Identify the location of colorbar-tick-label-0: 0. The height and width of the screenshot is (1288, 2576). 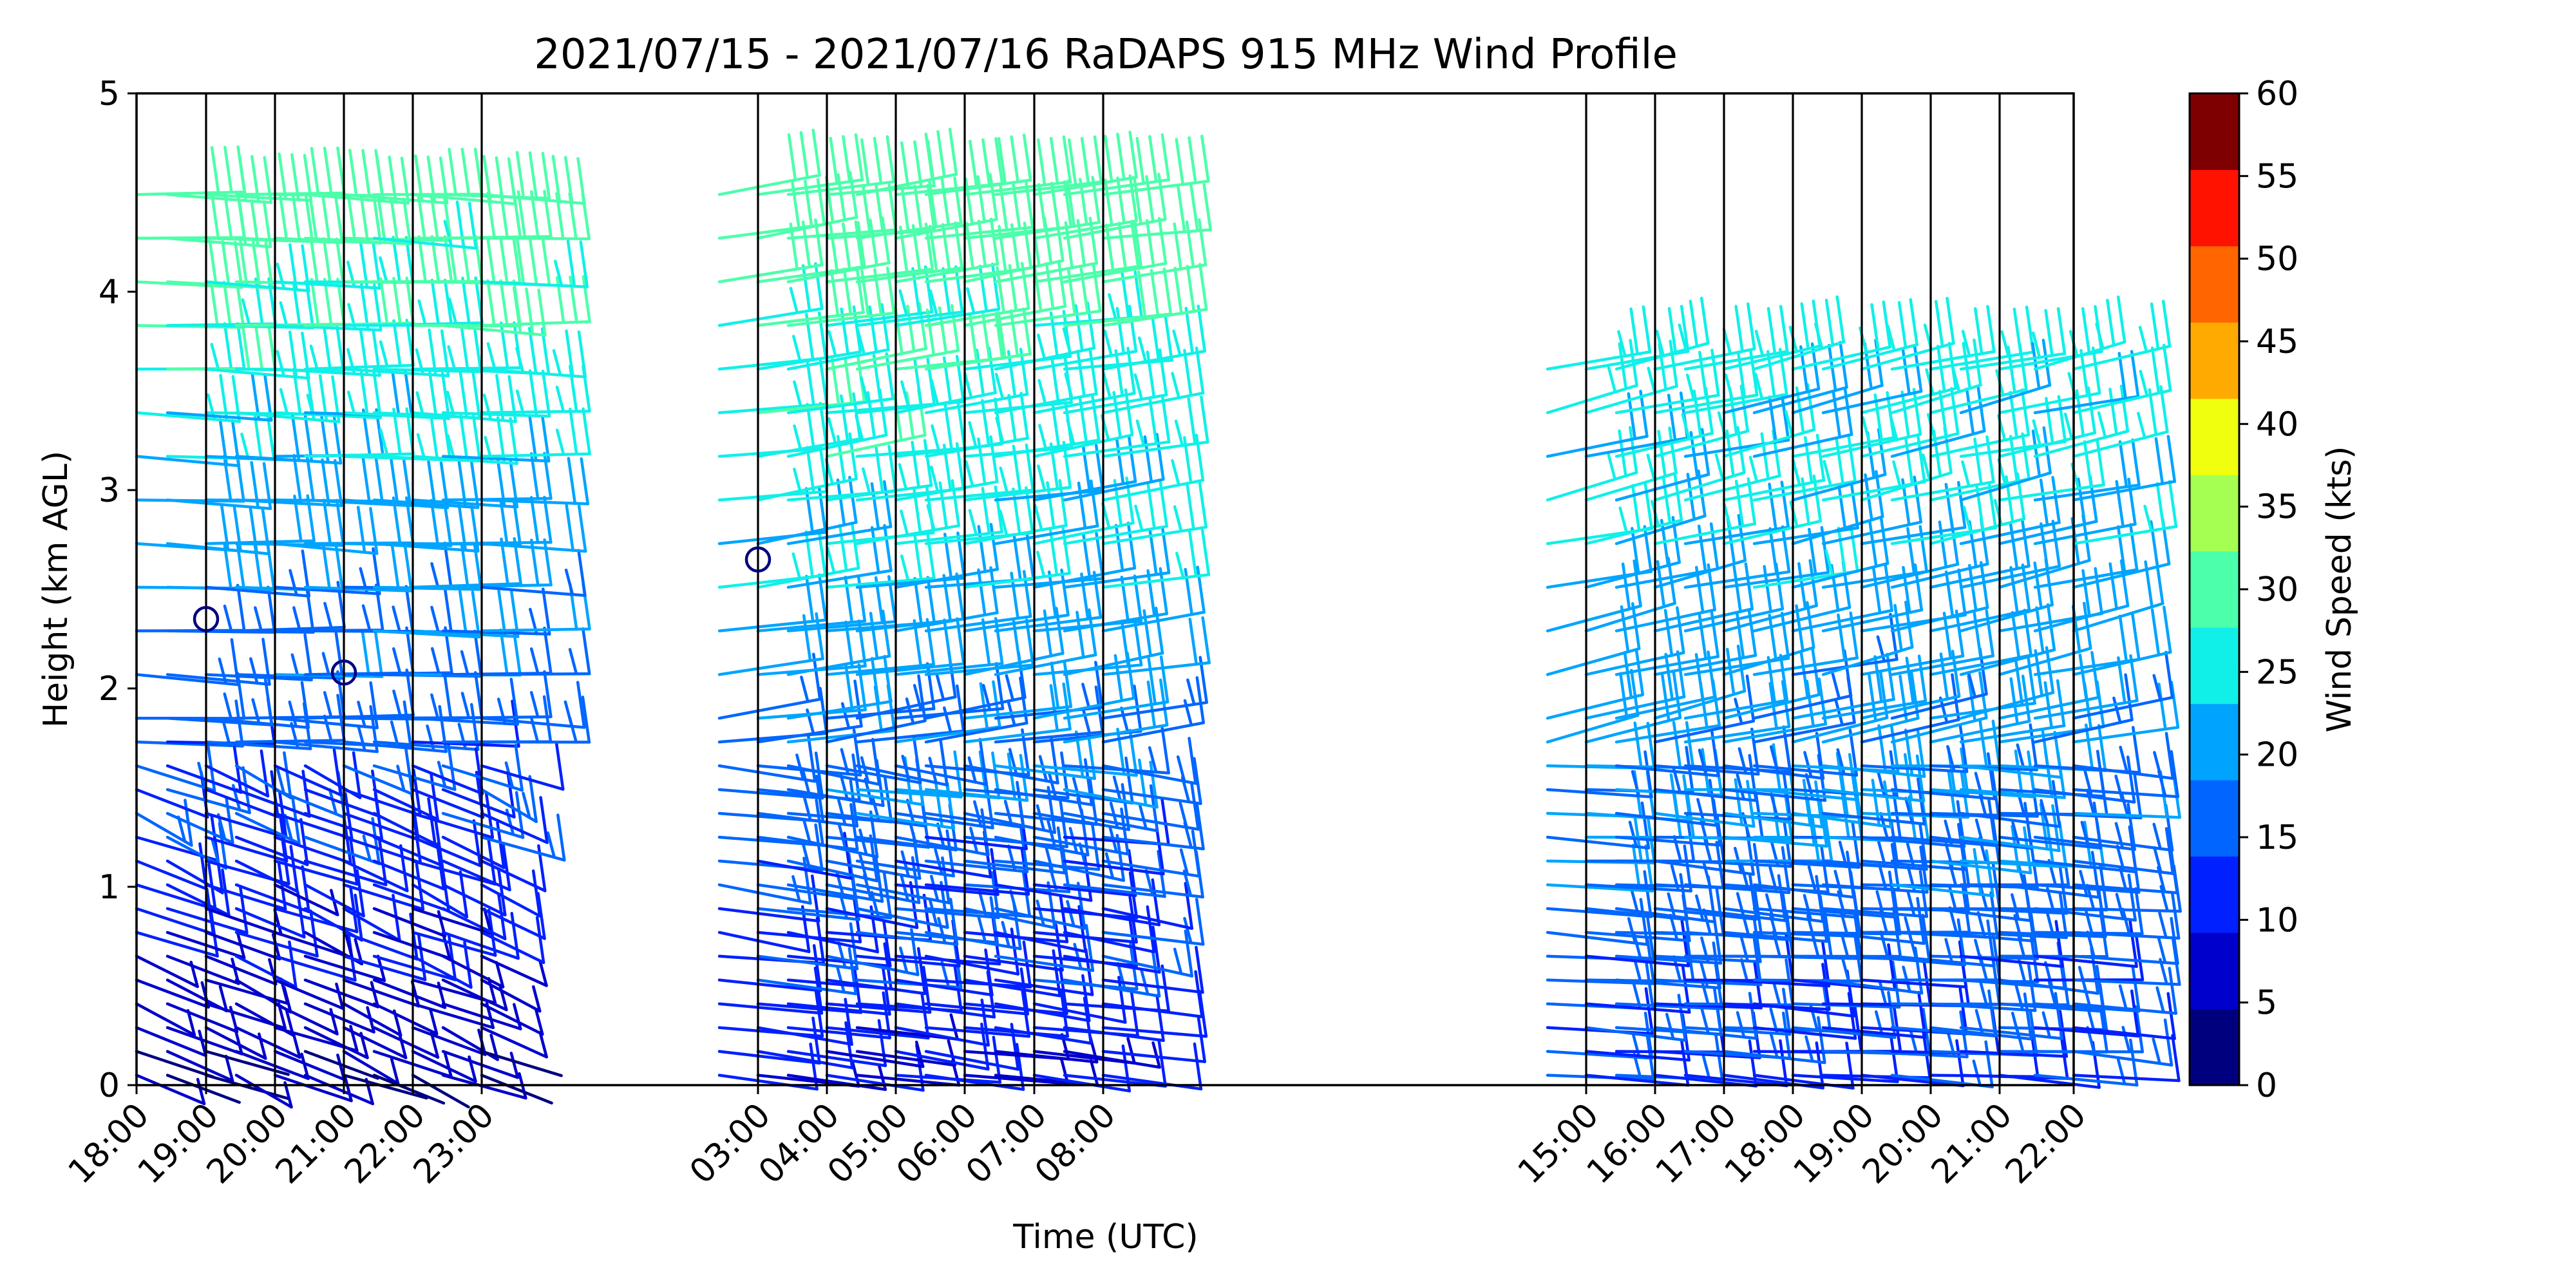
(2266, 1085).